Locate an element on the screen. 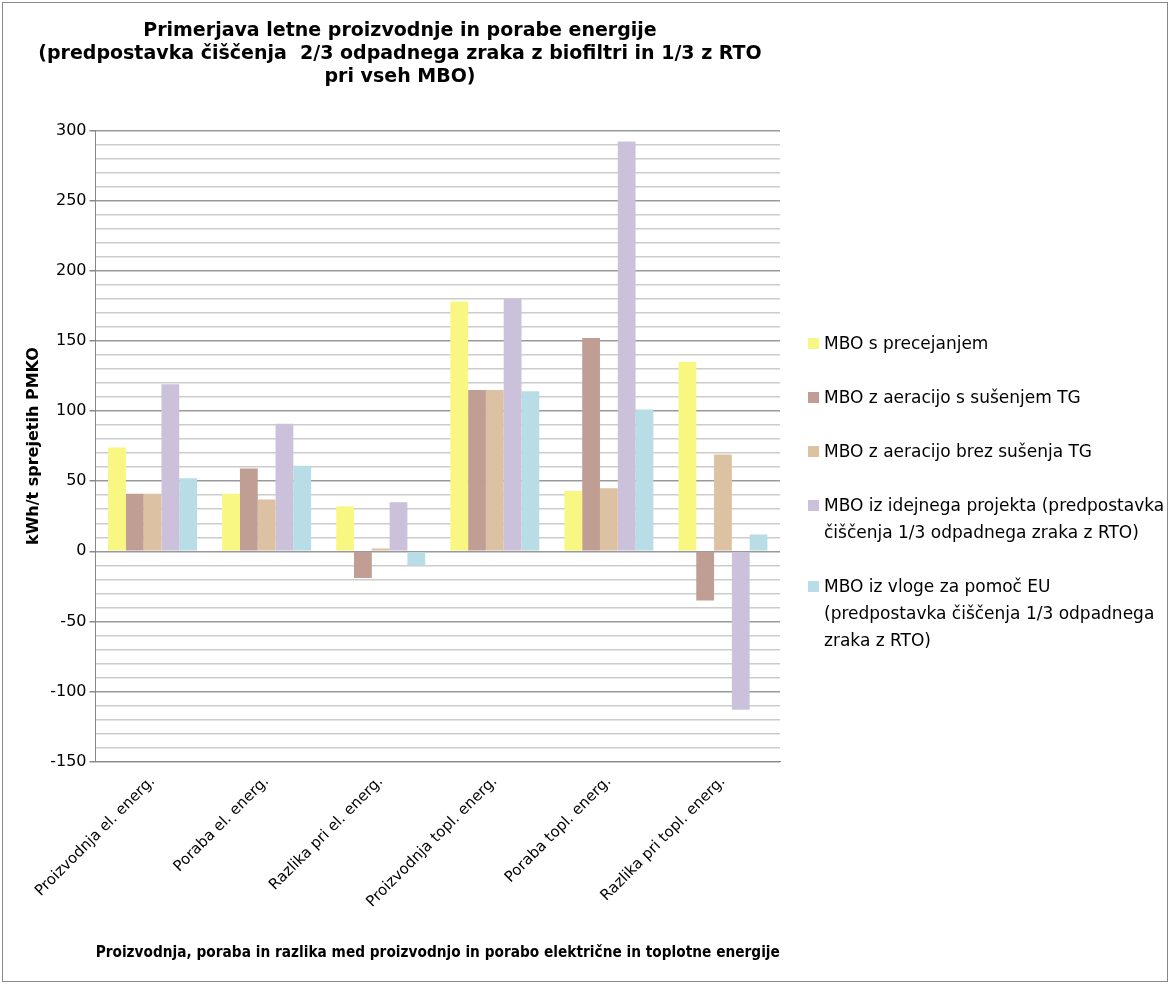 This screenshot has height=986, width=1172. y-tick-label: 50 is located at coordinates (76, 480).